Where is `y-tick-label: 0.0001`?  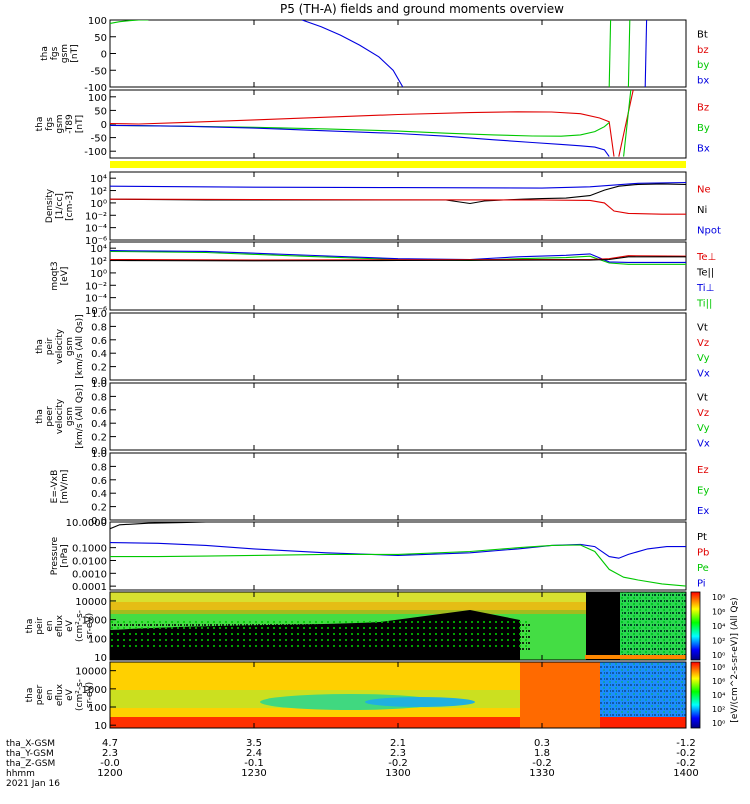 y-tick-label: 0.0001 is located at coordinates (89, 587).